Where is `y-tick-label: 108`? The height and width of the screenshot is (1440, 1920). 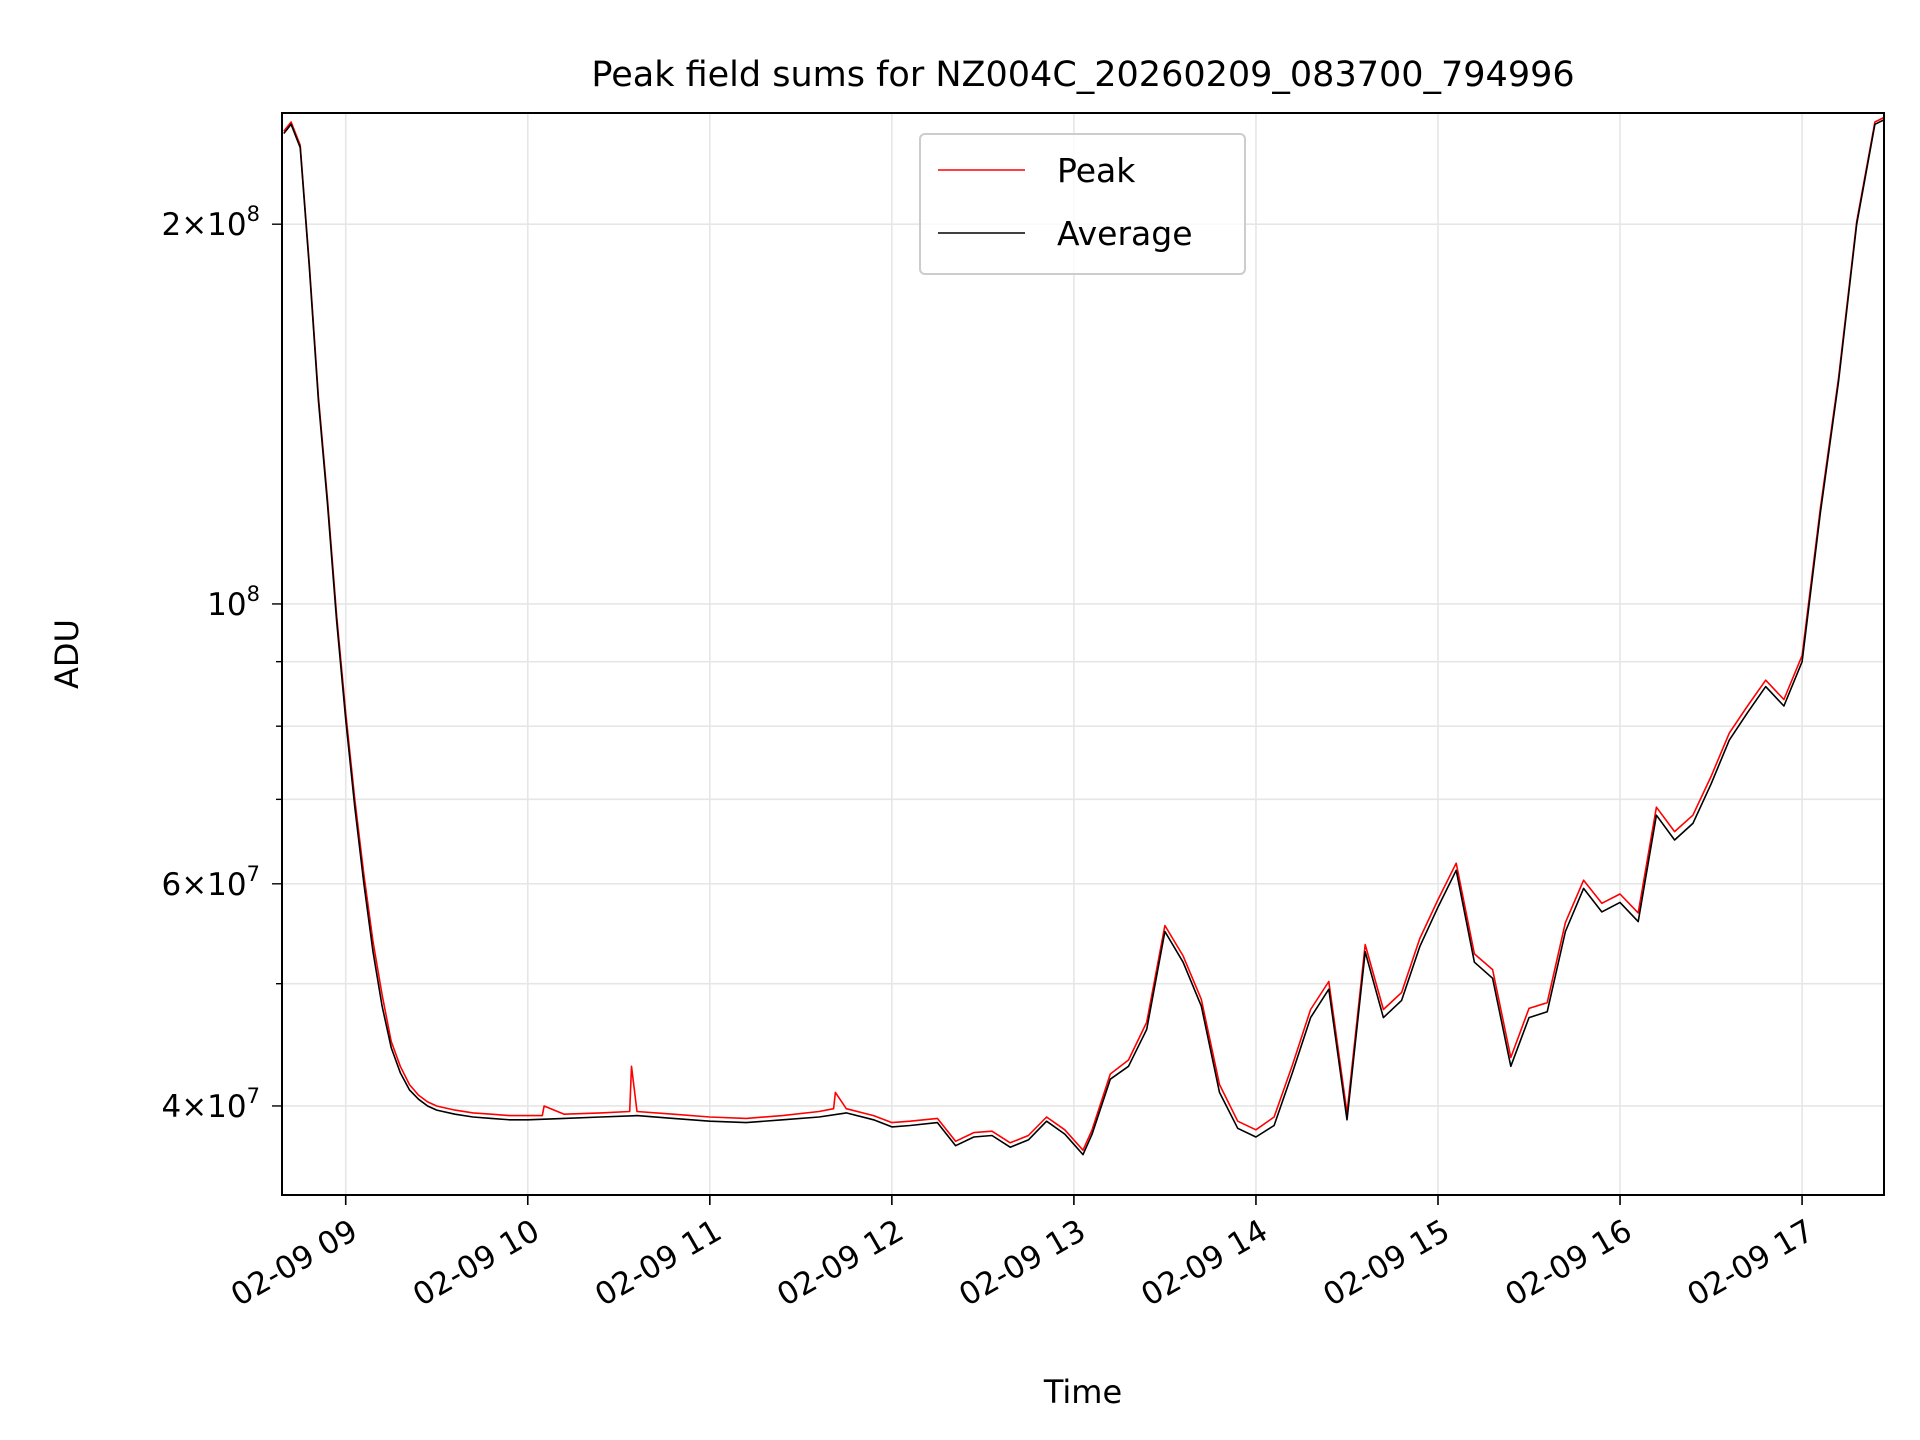 y-tick-label: 108 is located at coordinates (233, 602).